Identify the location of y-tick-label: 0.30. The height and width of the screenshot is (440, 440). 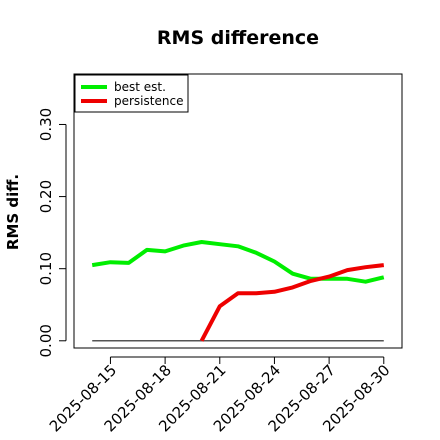
(46, 124).